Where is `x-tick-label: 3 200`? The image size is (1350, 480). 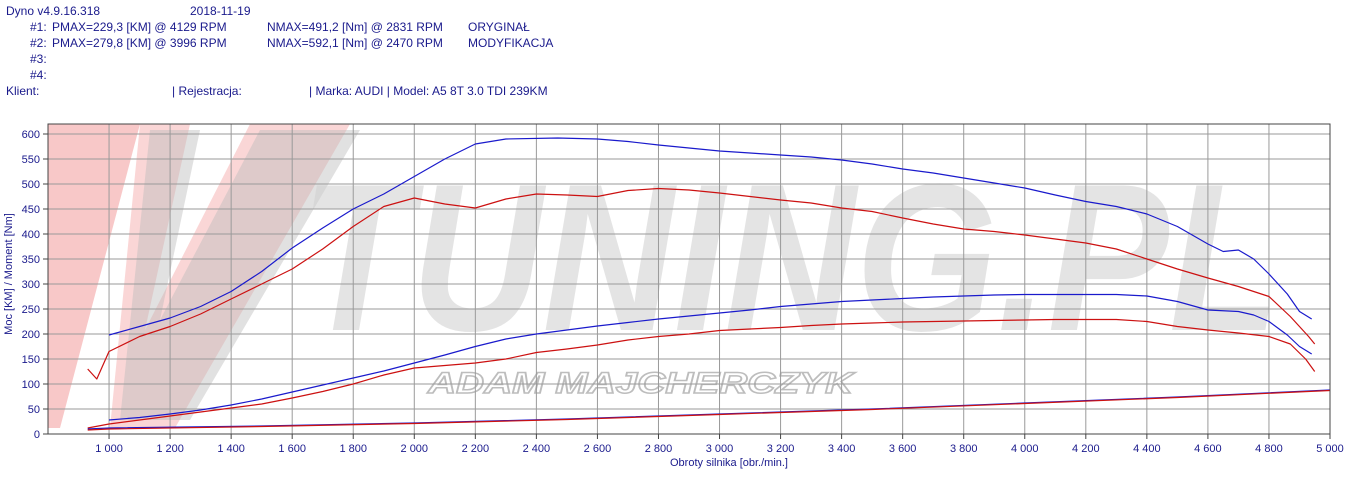 x-tick-label: 3 200 is located at coordinates (781, 449).